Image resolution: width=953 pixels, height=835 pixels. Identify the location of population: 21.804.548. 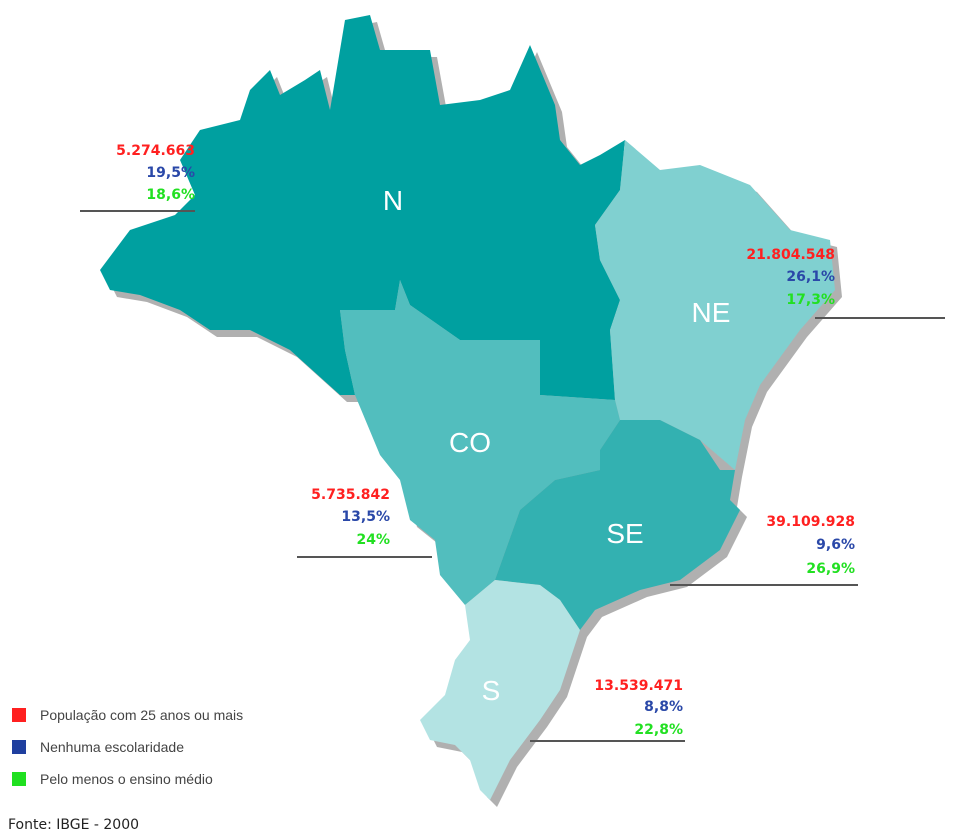
(790, 255).